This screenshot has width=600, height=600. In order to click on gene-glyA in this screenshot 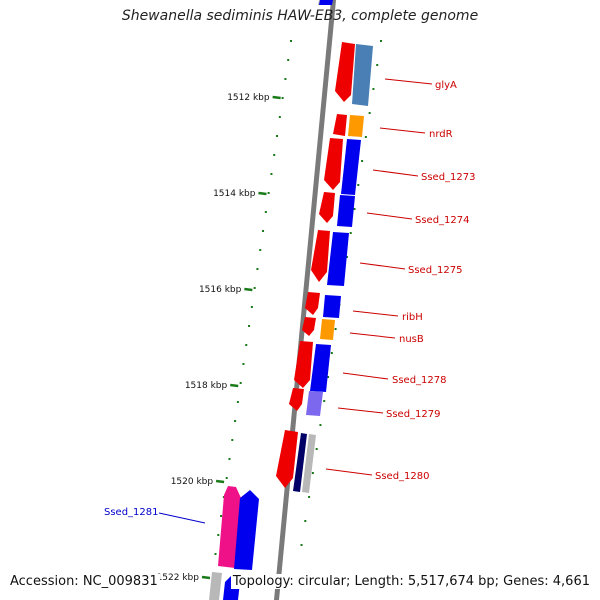, I will do `click(354, 74)`.